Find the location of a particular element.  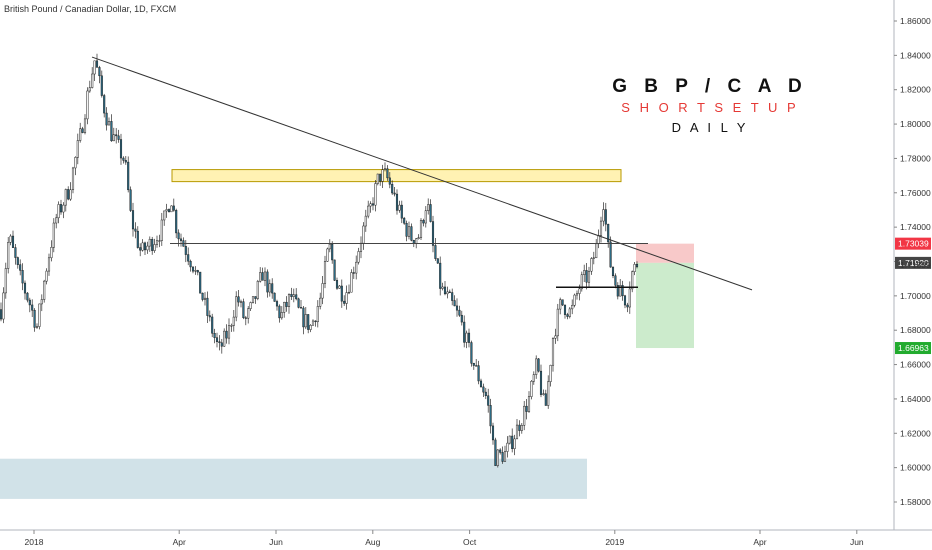

support-zone is located at coordinates (293, 478).